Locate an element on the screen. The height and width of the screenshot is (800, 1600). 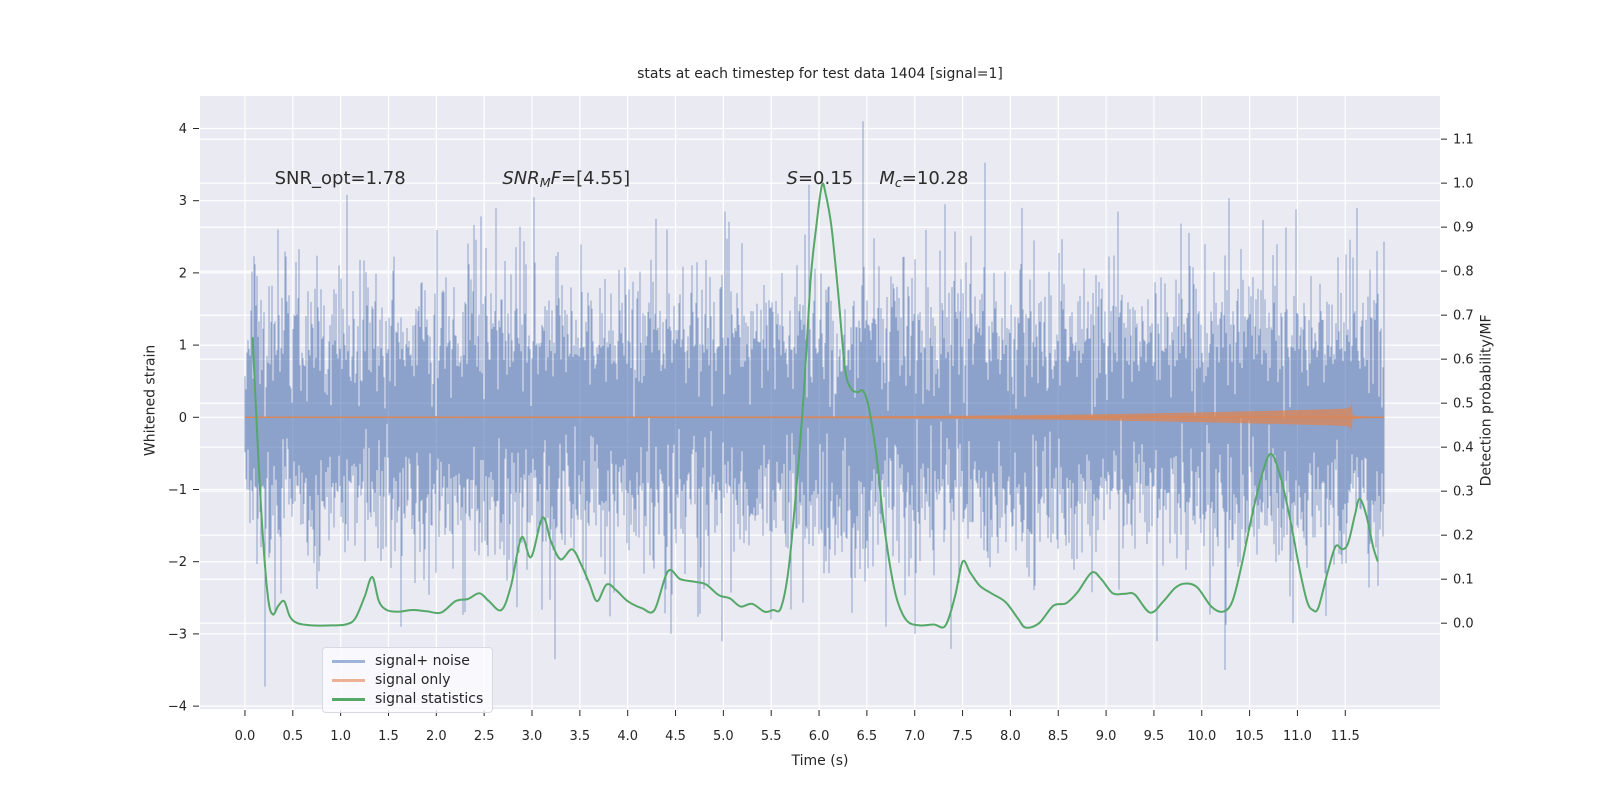
x-tick-label: 4.0 is located at coordinates (627, 736).